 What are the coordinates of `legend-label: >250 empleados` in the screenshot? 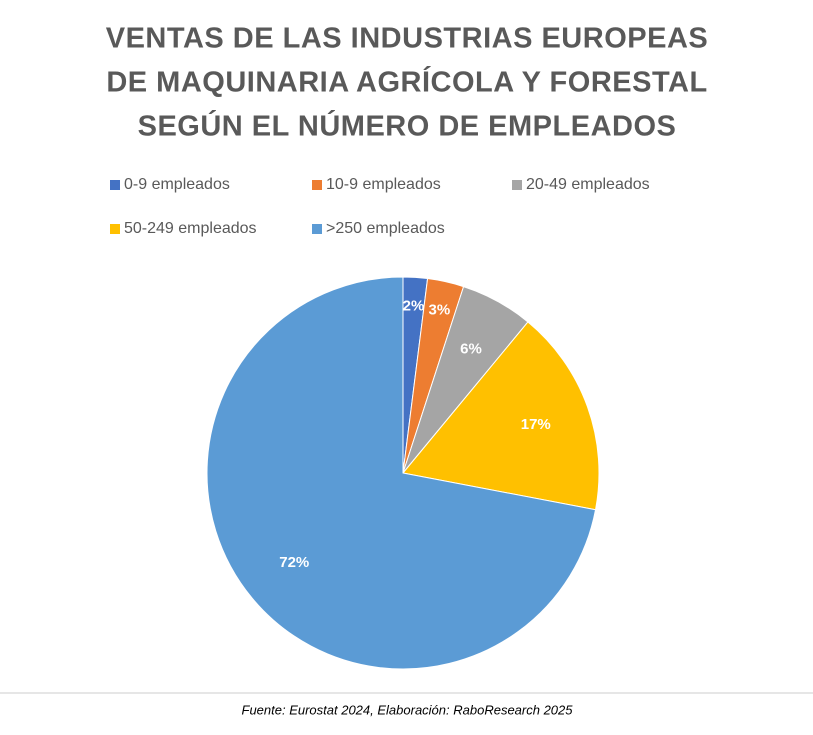 It's located at (385, 228).